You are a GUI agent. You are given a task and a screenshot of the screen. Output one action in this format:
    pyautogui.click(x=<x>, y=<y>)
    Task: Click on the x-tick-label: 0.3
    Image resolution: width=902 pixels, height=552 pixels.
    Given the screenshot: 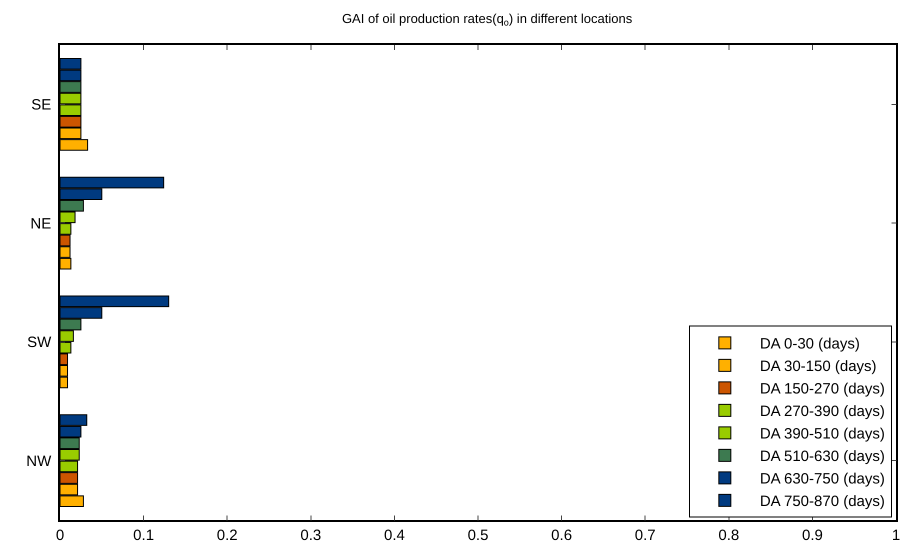 What is the action you would take?
    pyautogui.click(x=311, y=535)
    